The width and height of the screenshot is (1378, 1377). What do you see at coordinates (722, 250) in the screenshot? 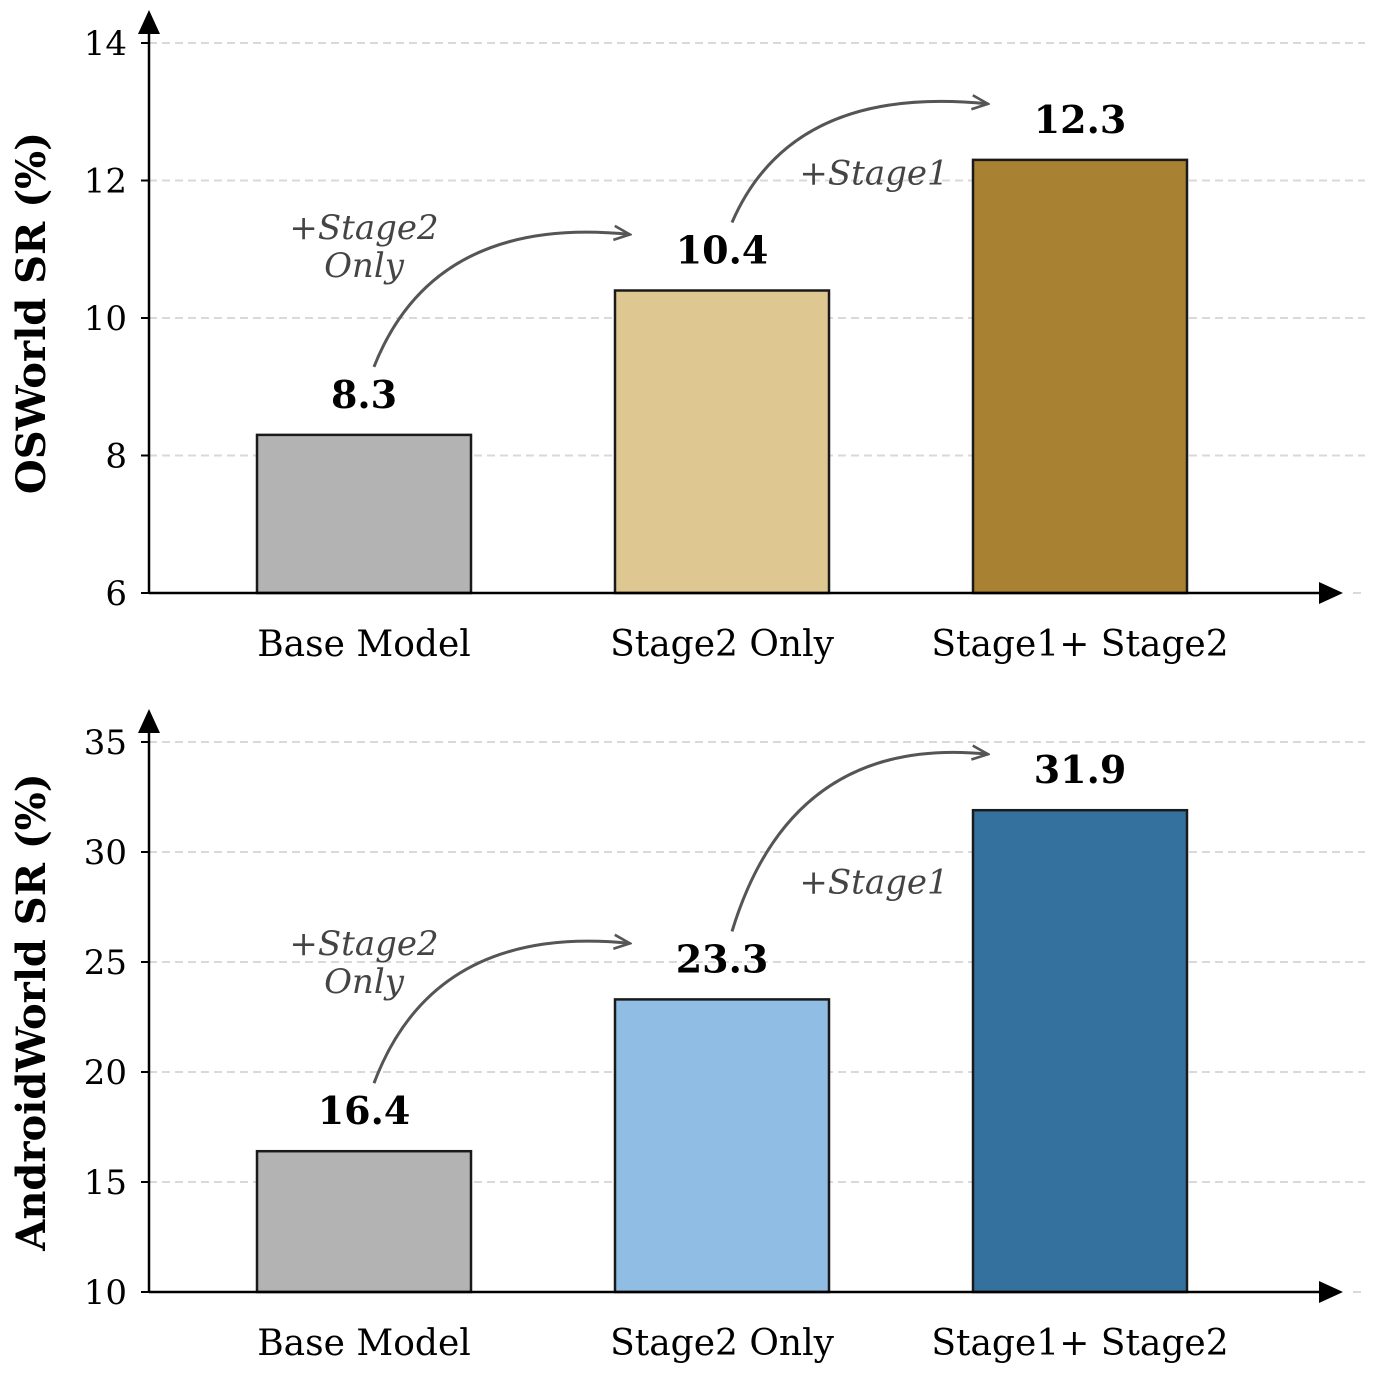
I see `value-label: 10.4` at bounding box center [722, 250].